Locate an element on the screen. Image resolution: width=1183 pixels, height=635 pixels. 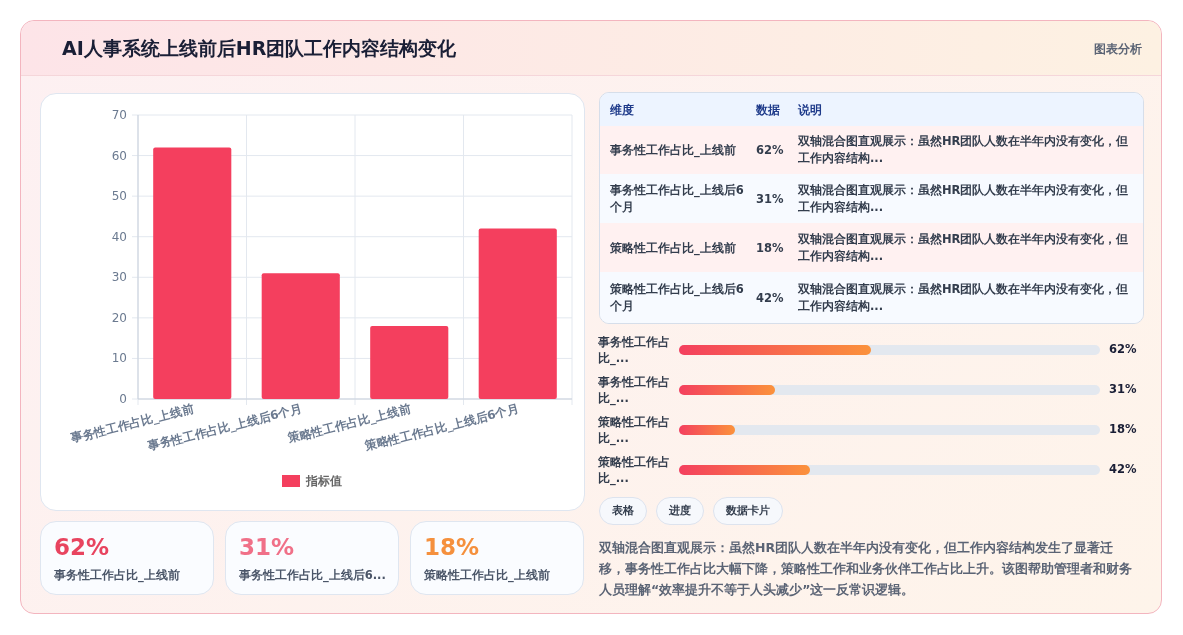
text: 说明 is located at coordinates (810, 109).